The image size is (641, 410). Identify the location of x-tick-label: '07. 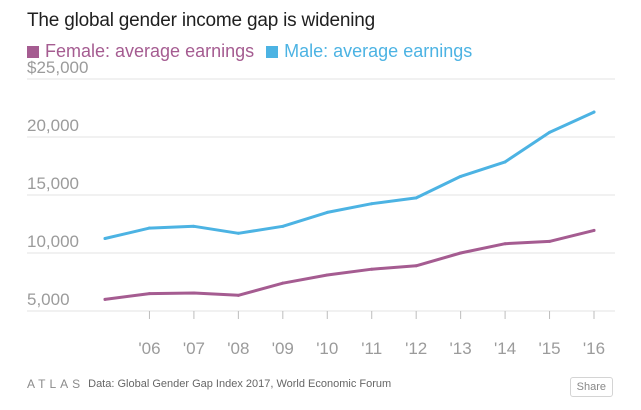
(194, 348).